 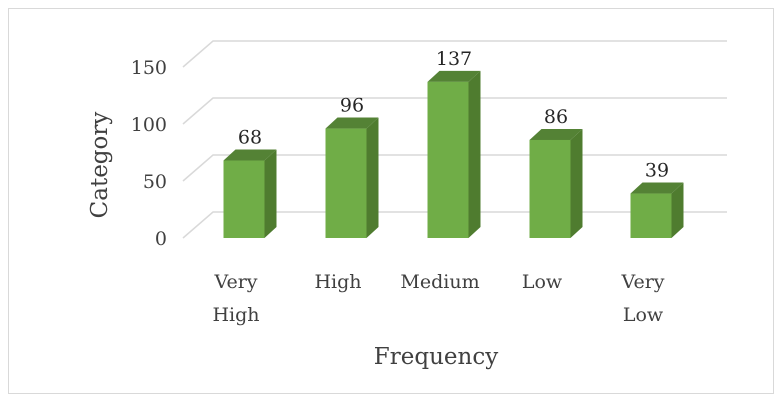 What do you see at coordinates (439, 282) in the screenshot?
I see `x-tick-label: Medium` at bounding box center [439, 282].